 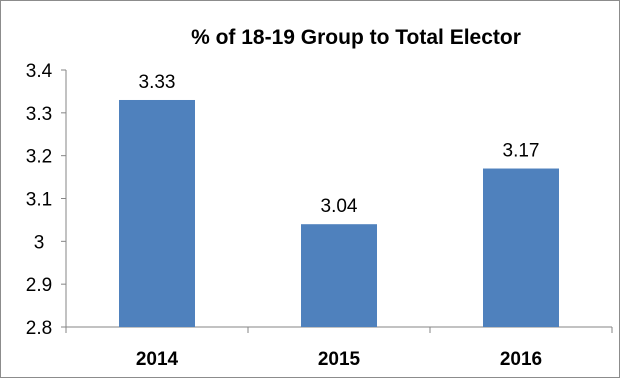 What do you see at coordinates (339, 359) in the screenshot?
I see `x-tick-label-2015: 2015` at bounding box center [339, 359].